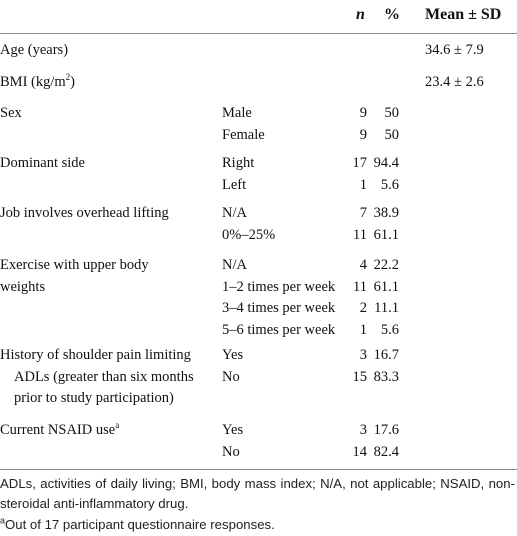 This screenshot has width=517, height=536. I want to click on pct-value: 94.4, so click(386, 163).